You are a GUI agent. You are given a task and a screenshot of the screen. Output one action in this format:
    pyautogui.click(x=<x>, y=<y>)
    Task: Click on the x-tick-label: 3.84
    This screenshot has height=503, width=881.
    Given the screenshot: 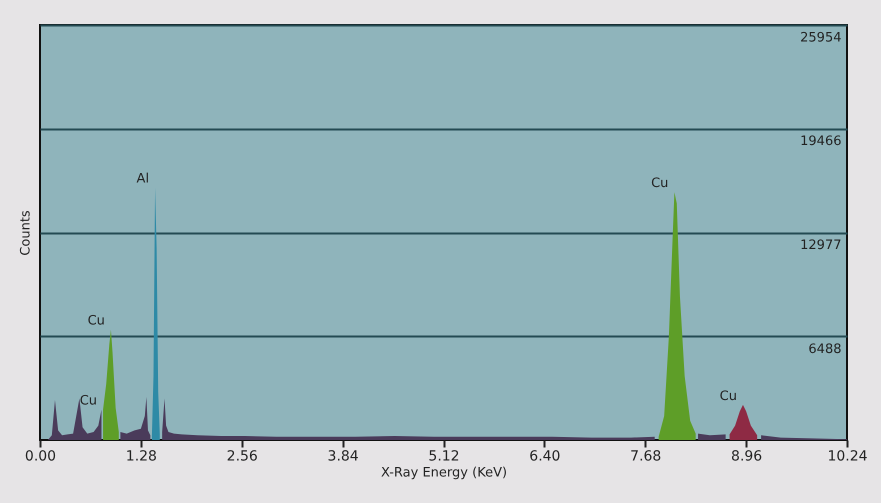 What is the action you would take?
    pyautogui.click(x=343, y=456)
    